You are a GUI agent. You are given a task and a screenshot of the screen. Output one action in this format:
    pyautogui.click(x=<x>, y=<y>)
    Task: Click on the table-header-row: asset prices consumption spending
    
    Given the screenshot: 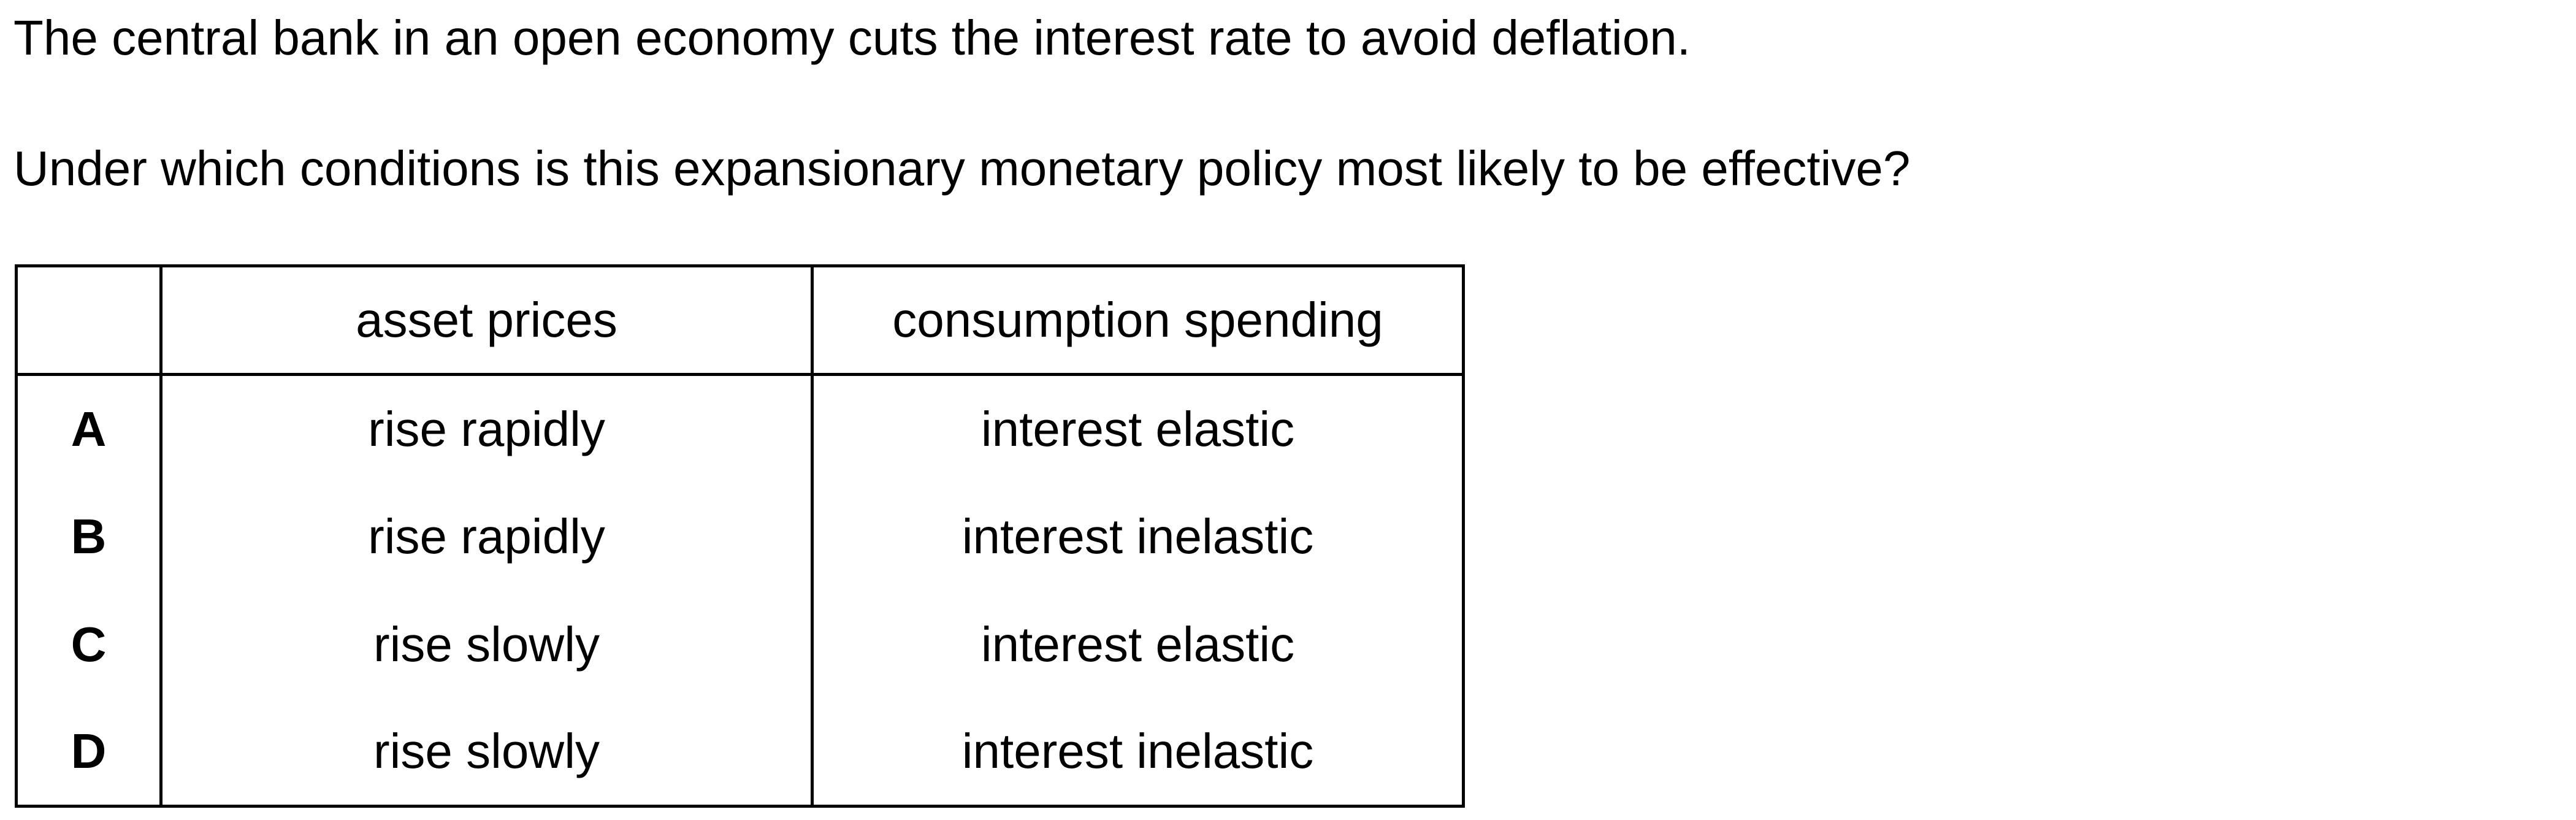 What is the action you would take?
    pyautogui.click(x=740, y=321)
    